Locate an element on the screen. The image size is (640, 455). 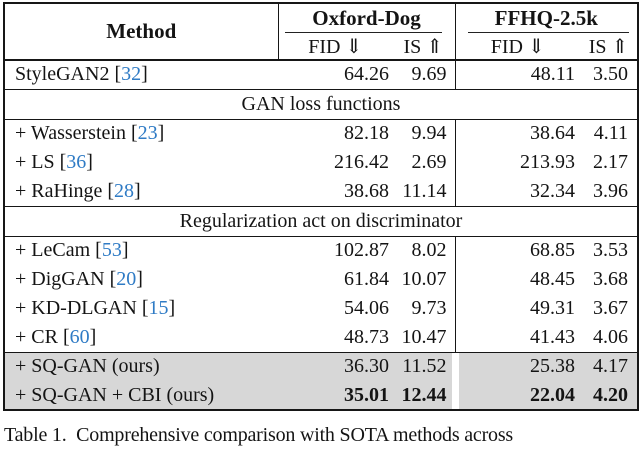
section-label: GAN loss functions is located at coordinates (321, 104).